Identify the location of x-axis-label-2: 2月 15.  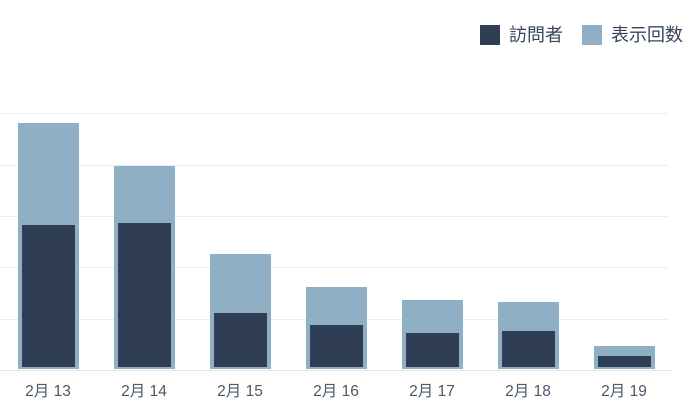
(240, 391).